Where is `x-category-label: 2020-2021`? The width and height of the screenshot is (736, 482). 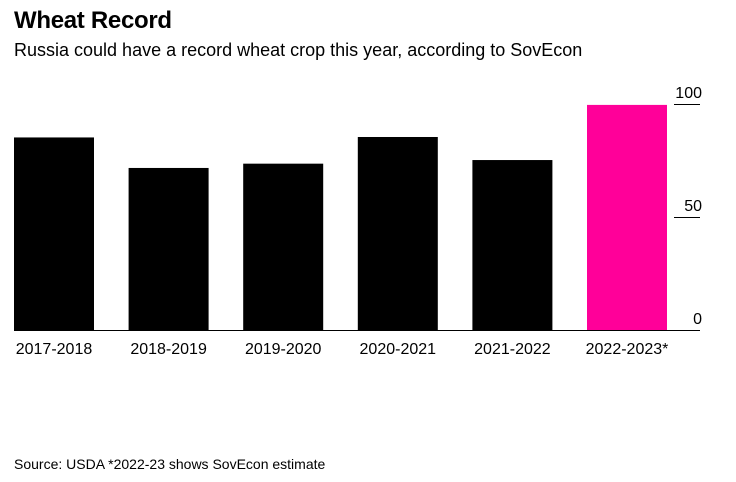
x-category-label: 2020-2021 is located at coordinates (398, 349).